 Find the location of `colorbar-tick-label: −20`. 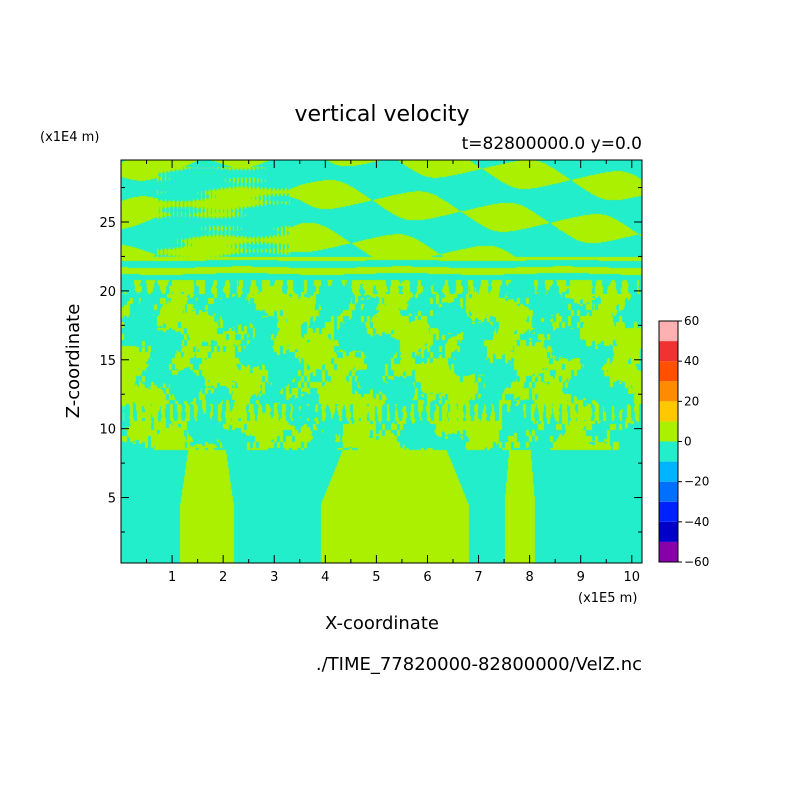

colorbar-tick-label: −20 is located at coordinates (696, 482).